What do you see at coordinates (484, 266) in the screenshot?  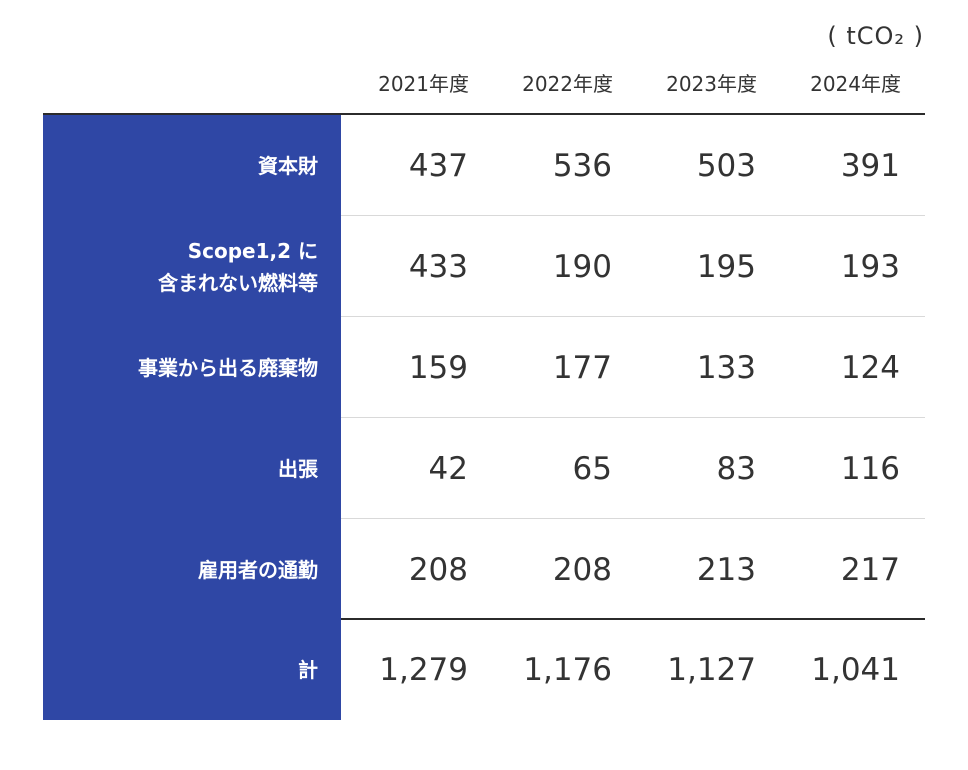 I see `table-row-fuel: Scope1,2 に 含まれない燃料等 433 190 195 193` at bounding box center [484, 266].